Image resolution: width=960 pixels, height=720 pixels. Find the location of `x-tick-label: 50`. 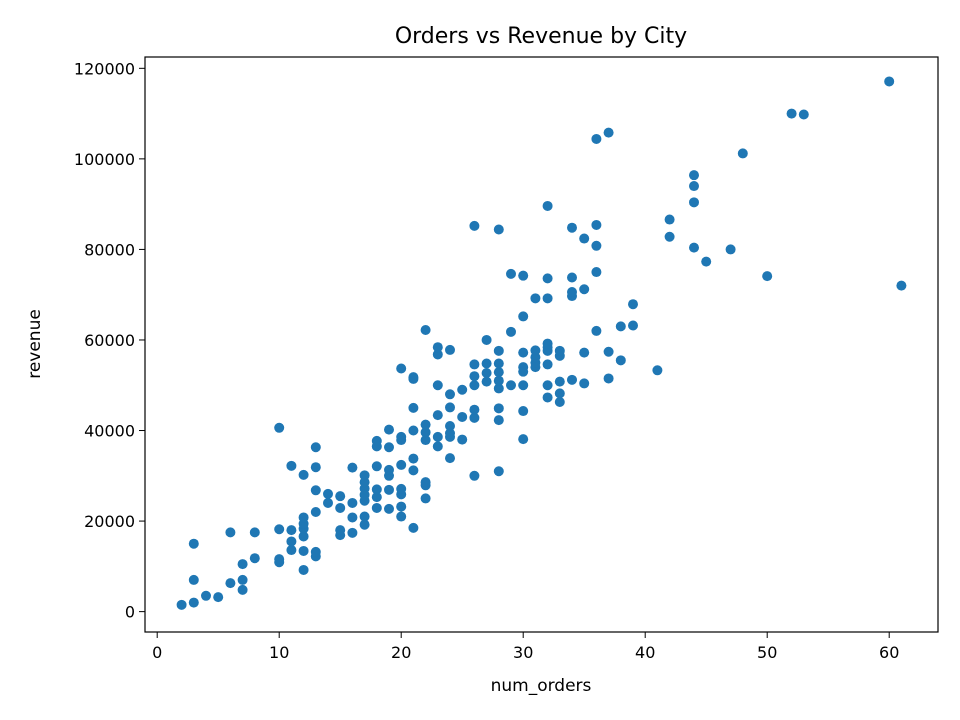

x-tick-label: 50 is located at coordinates (767, 652).